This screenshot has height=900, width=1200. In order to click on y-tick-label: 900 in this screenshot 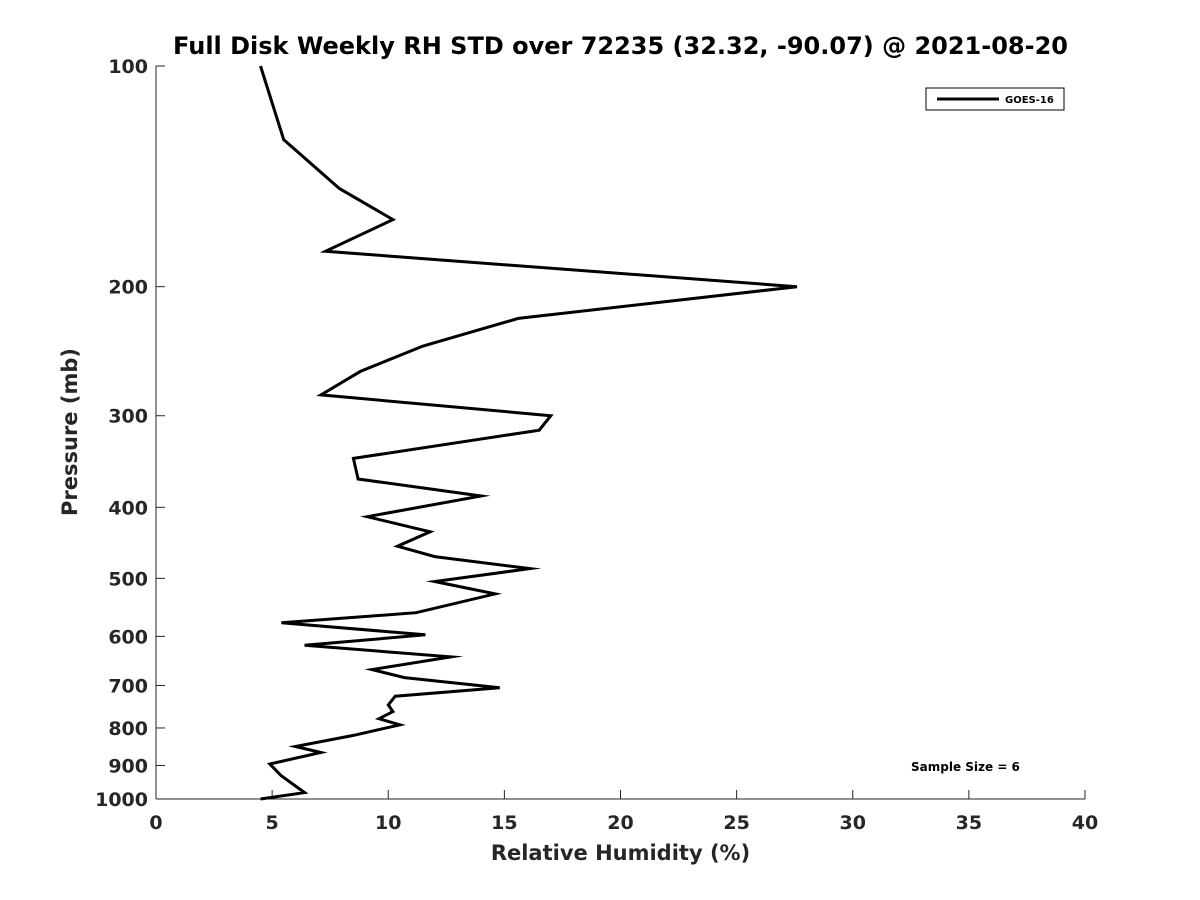, I will do `click(128, 766)`.